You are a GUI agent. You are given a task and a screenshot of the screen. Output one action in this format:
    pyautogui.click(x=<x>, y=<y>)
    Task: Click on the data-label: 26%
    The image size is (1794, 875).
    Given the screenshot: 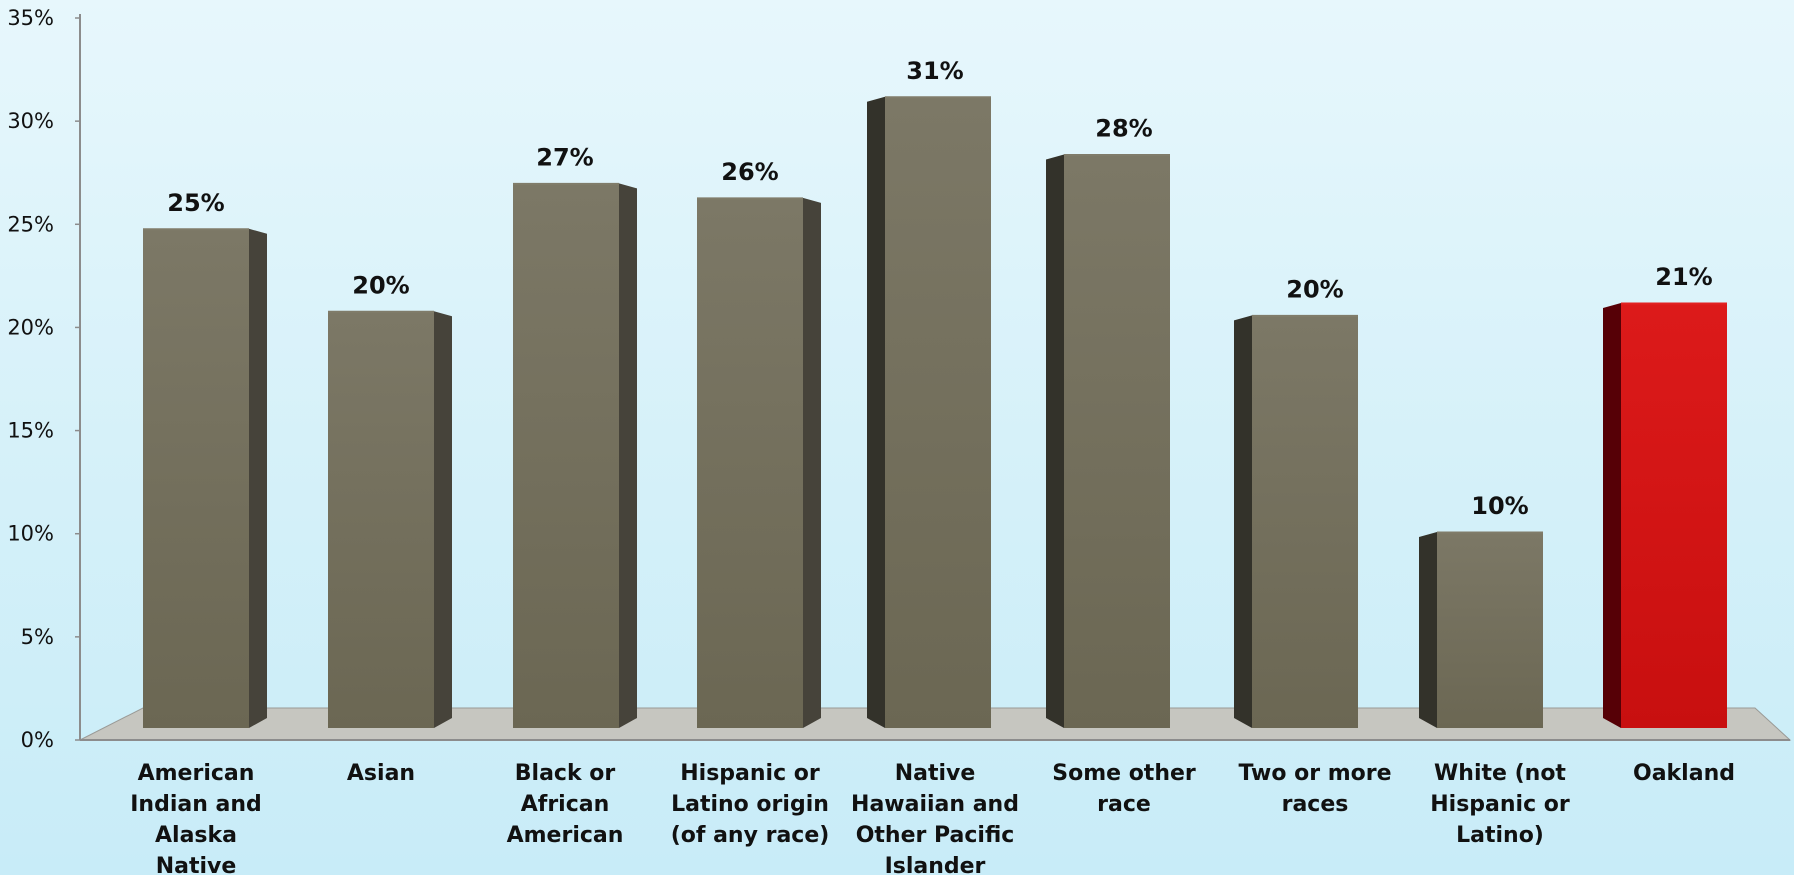 What is the action you would take?
    pyautogui.click(x=749, y=172)
    